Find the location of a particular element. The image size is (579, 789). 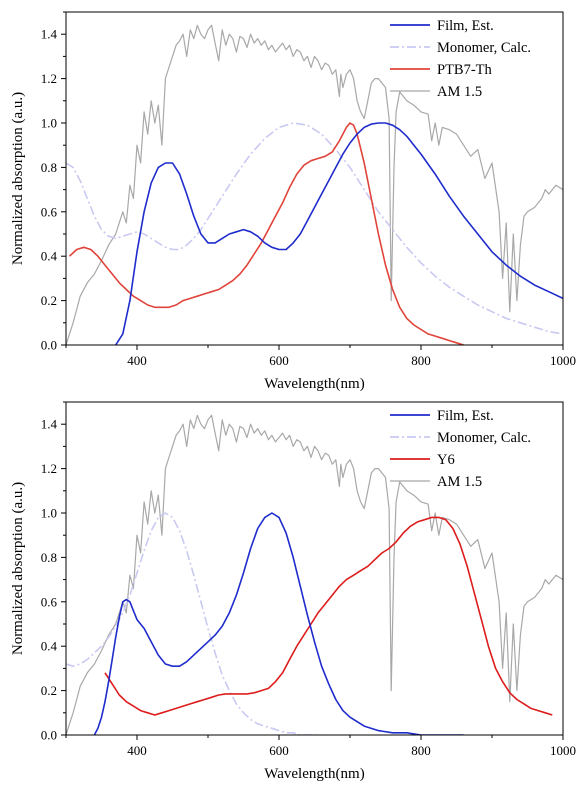

legend: Film, Est. Monomer, Calc. PTB7-Th AM 1.5 is located at coordinates (460, 59).